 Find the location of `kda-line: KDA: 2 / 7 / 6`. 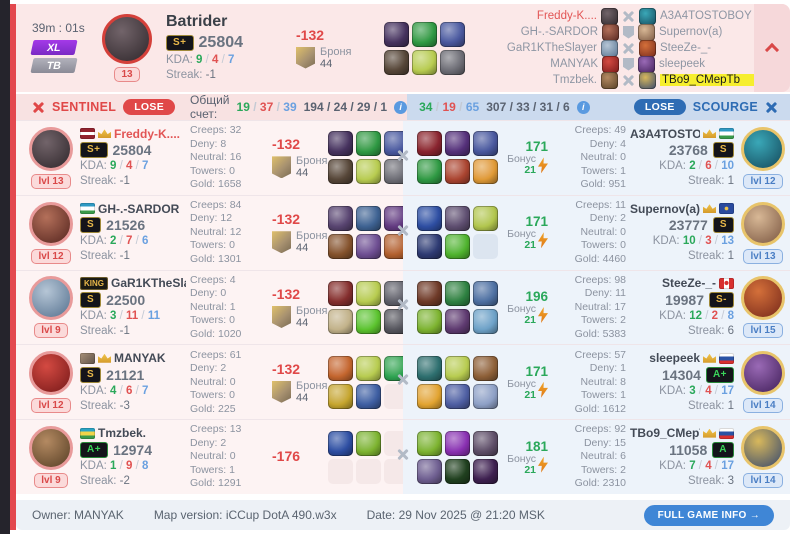

kda-line: KDA: 2 / 7 / 6 is located at coordinates (114, 241).